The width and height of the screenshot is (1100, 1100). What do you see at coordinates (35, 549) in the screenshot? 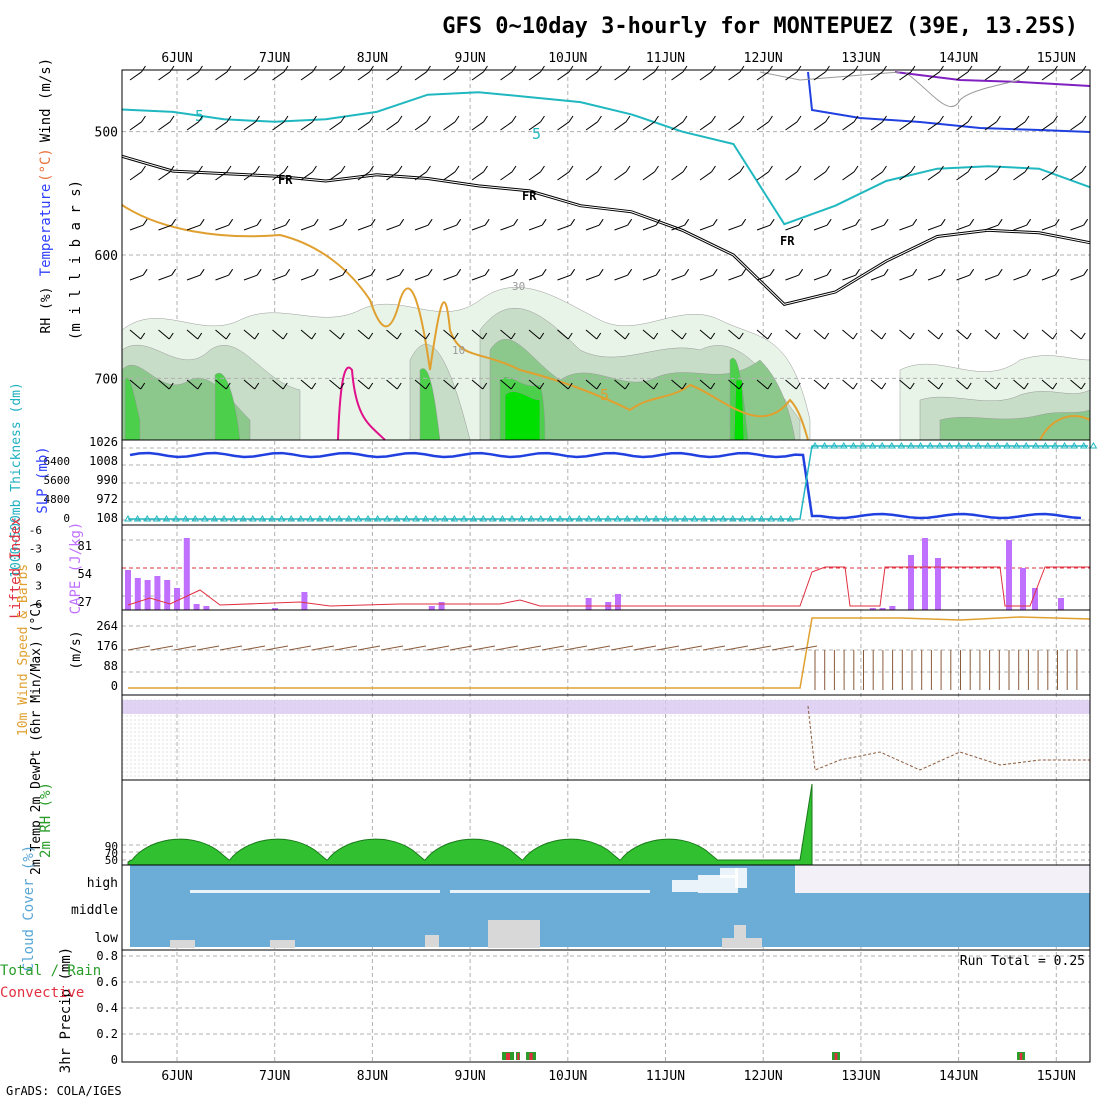
I see `li-tick-label: -3` at bounding box center [35, 549].